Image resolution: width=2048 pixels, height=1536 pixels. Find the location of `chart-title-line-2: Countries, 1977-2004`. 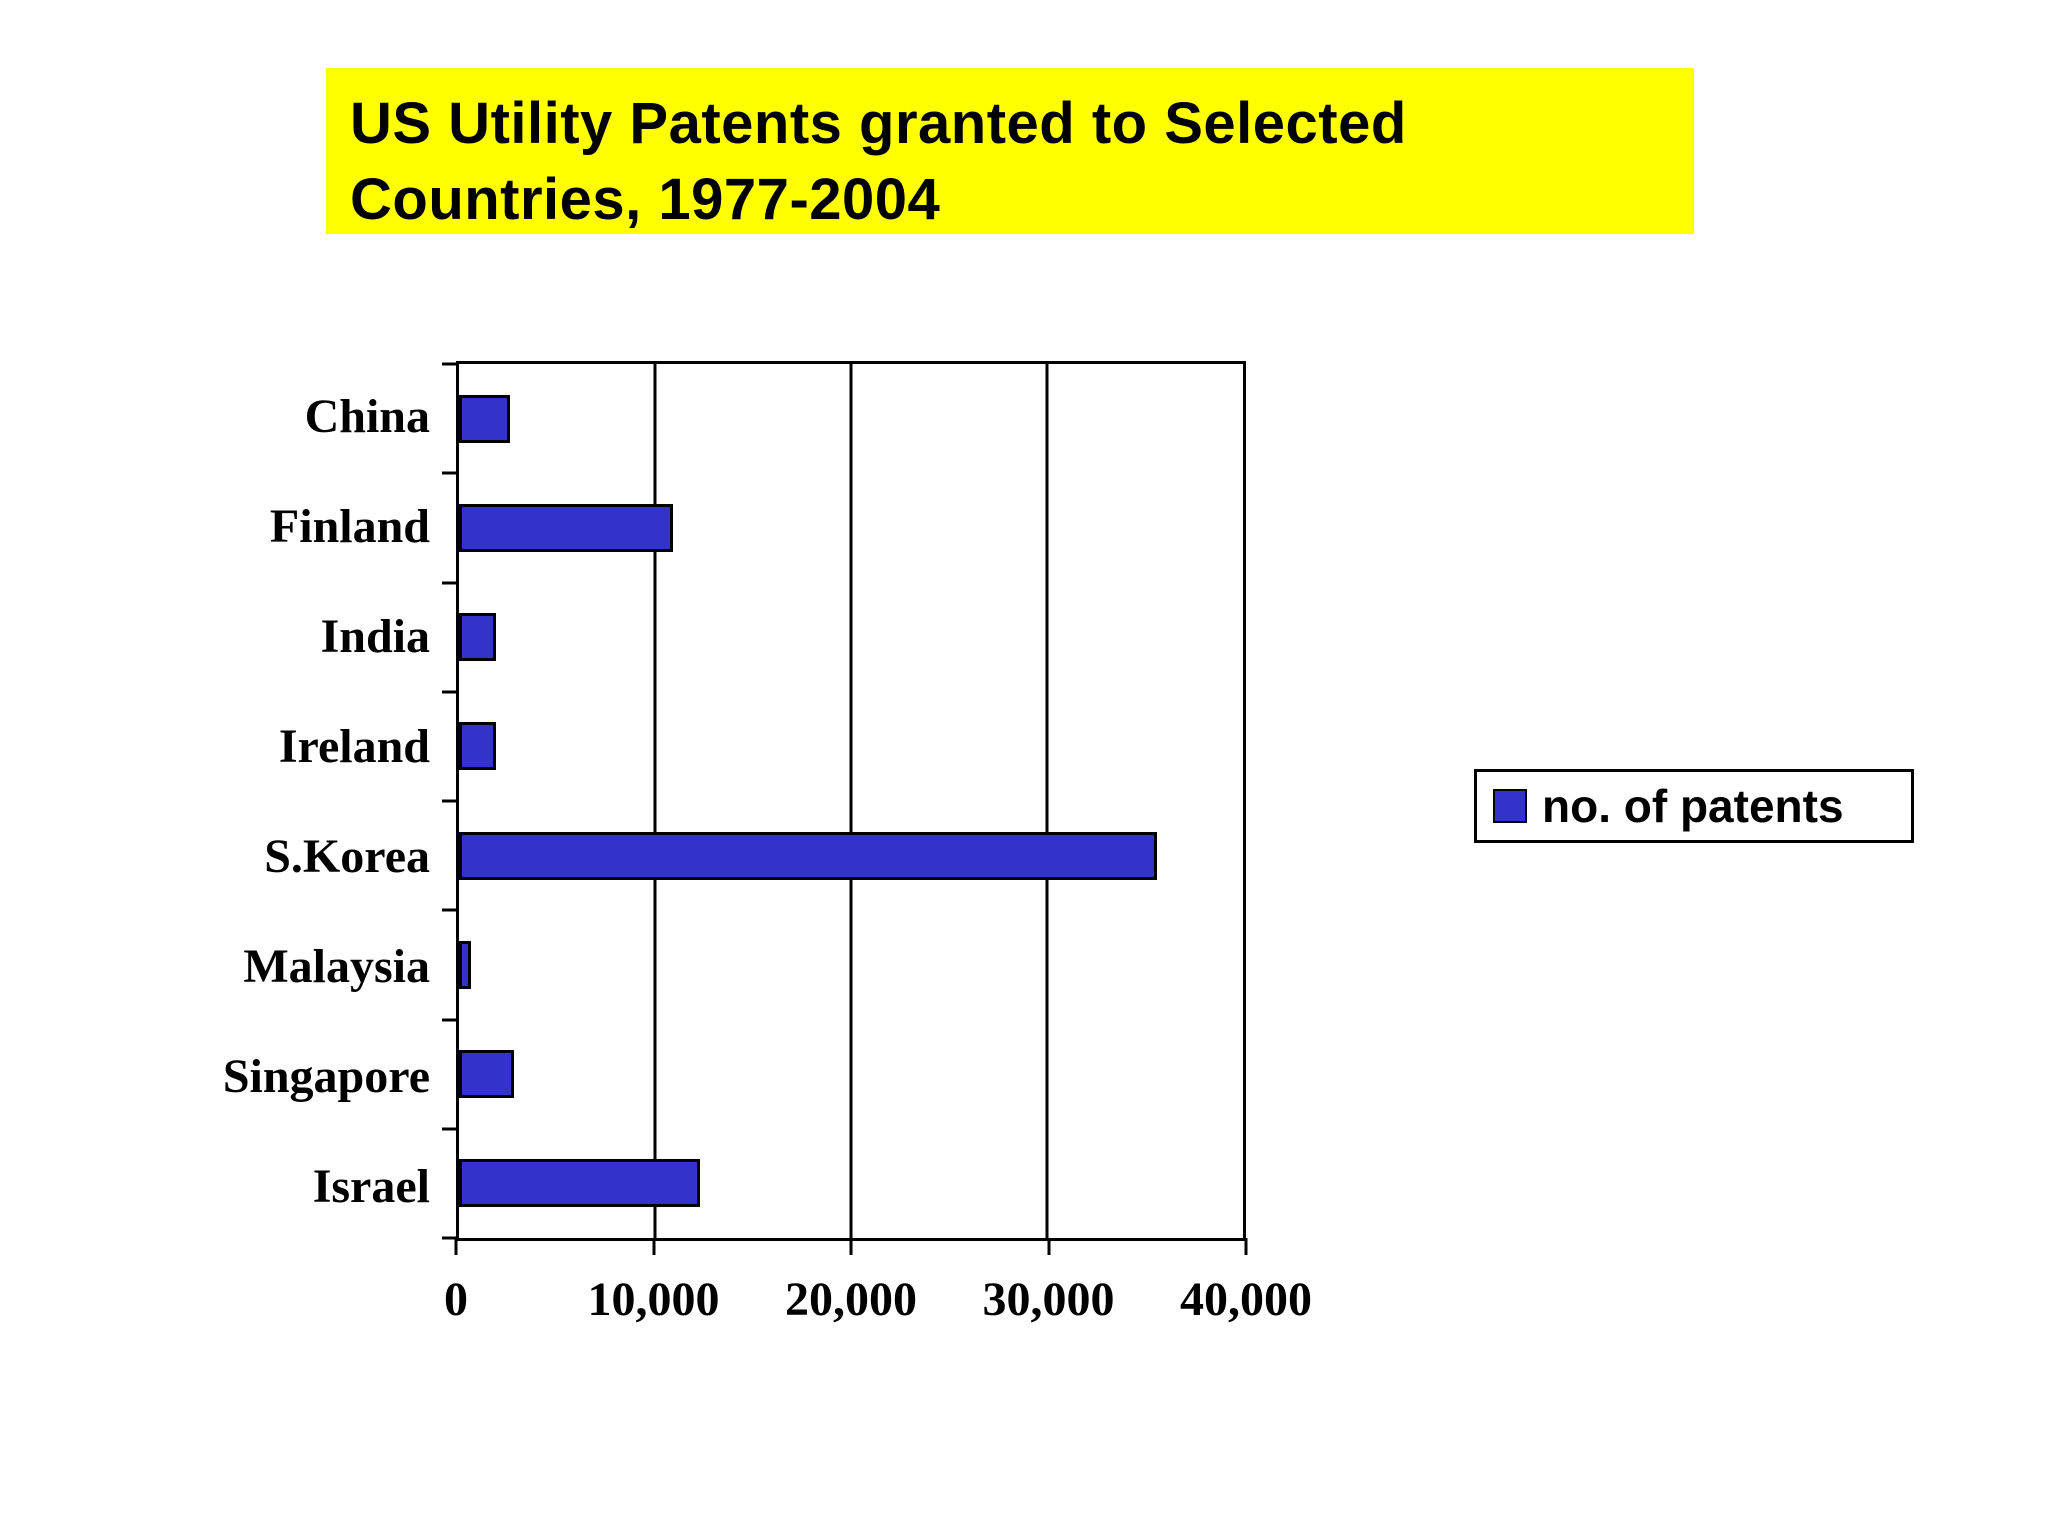

chart-title-line-2: Countries, 1977-2004 is located at coordinates (645, 199).